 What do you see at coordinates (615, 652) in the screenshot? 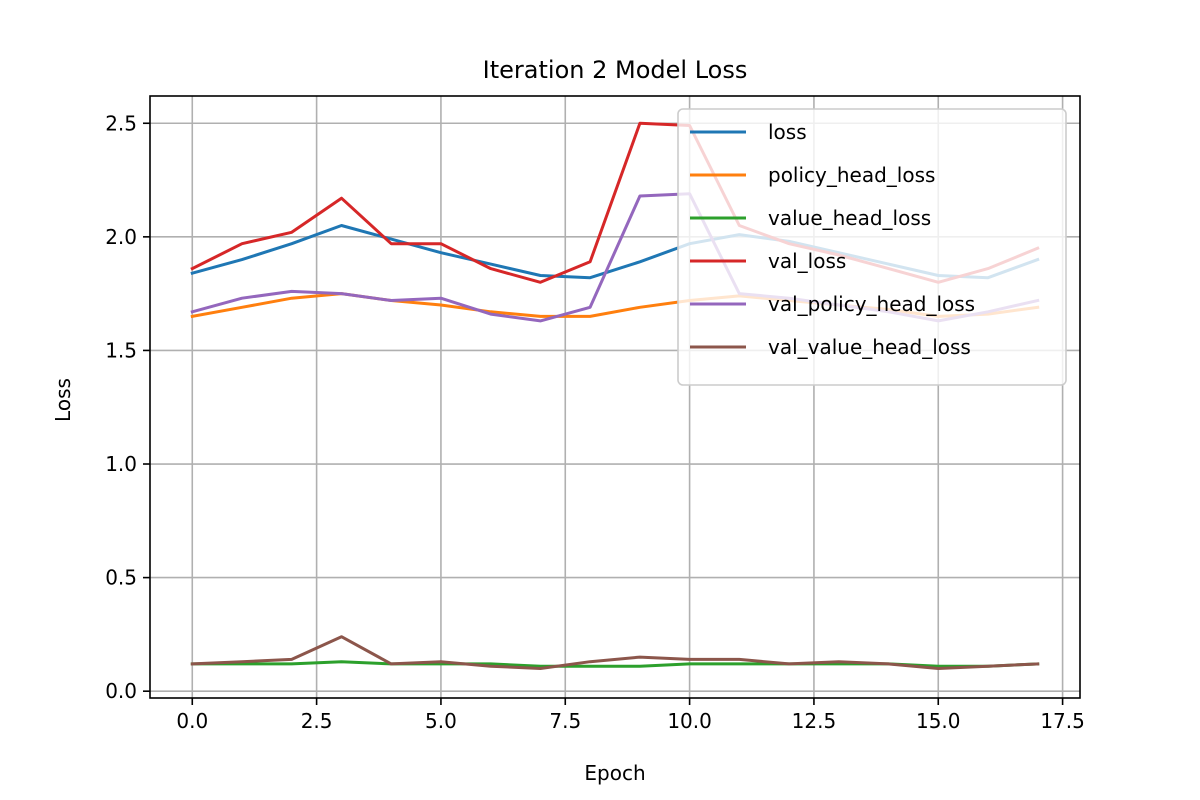
I see `series-line-val-value-head-loss` at bounding box center [615, 652].